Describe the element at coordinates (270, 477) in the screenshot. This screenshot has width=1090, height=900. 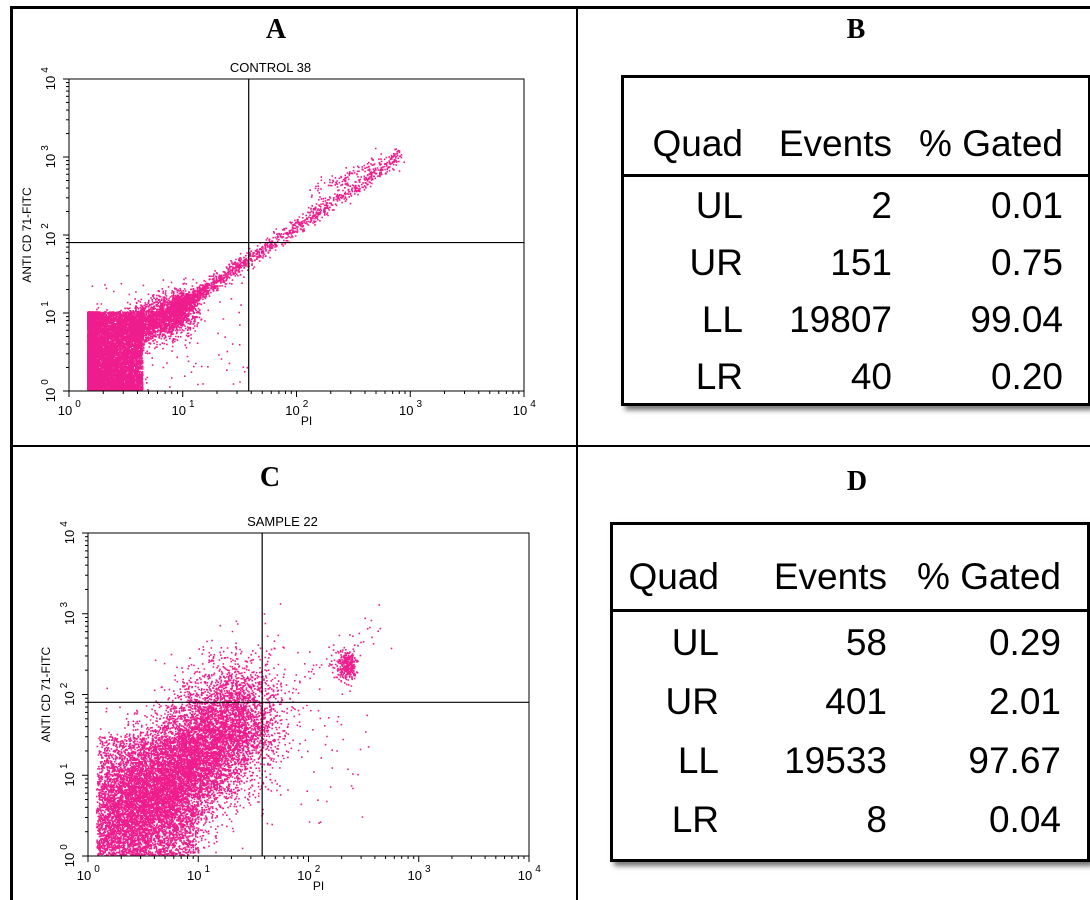
I see `panel-label-c: C` at that location.